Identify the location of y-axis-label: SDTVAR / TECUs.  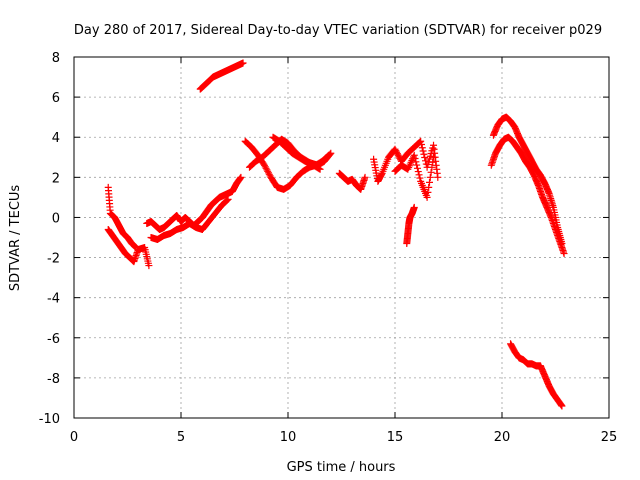
(15, 238).